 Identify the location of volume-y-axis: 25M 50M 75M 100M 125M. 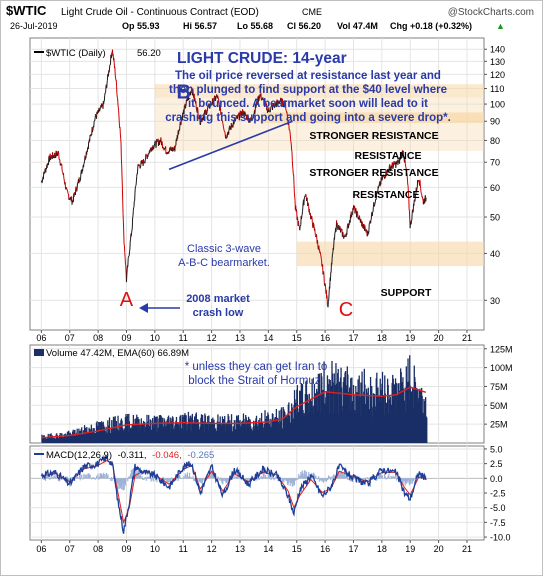
(498, 387).